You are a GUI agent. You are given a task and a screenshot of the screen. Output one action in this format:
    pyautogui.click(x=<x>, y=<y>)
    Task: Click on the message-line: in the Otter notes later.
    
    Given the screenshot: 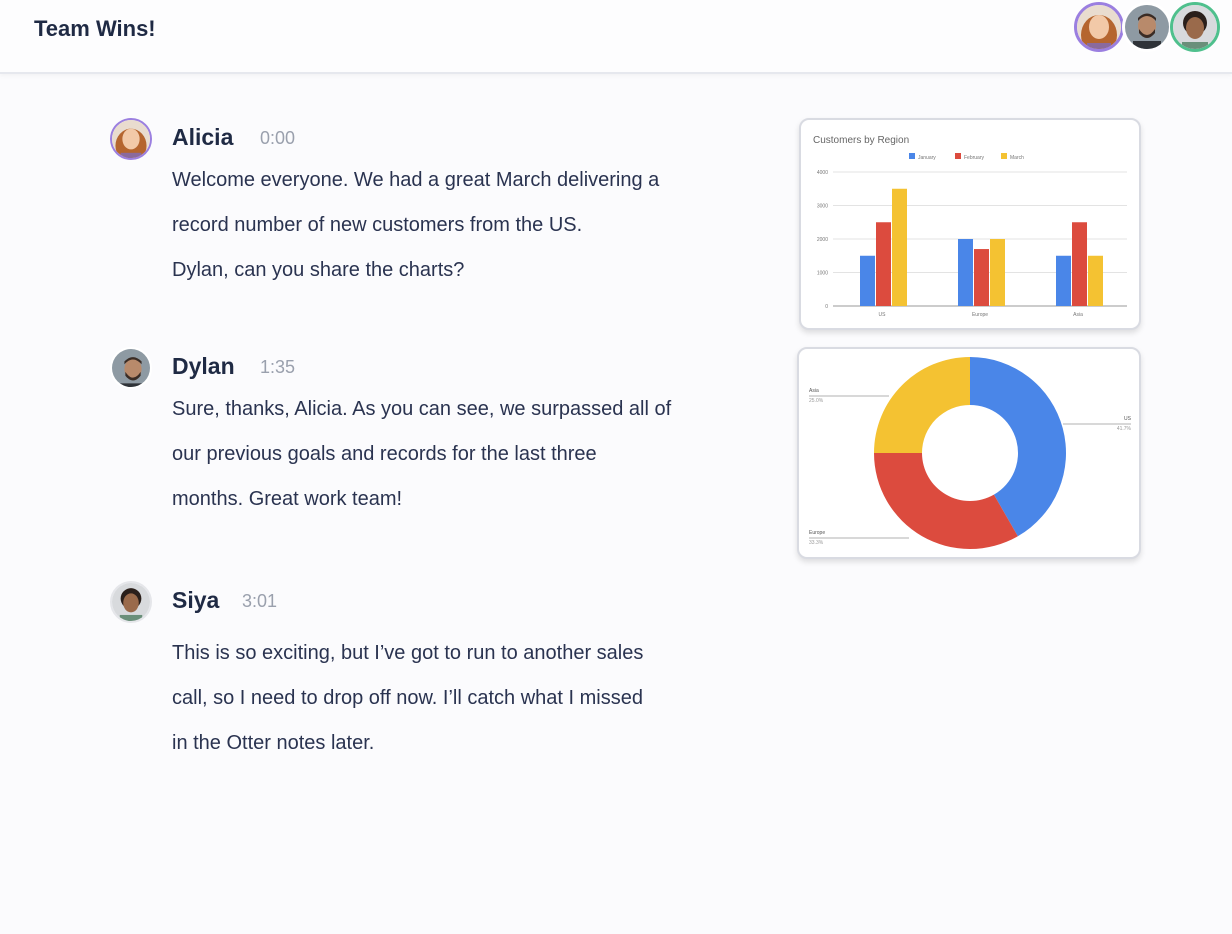 What is the action you would take?
    pyautogui.click(x=273, y=743)
    